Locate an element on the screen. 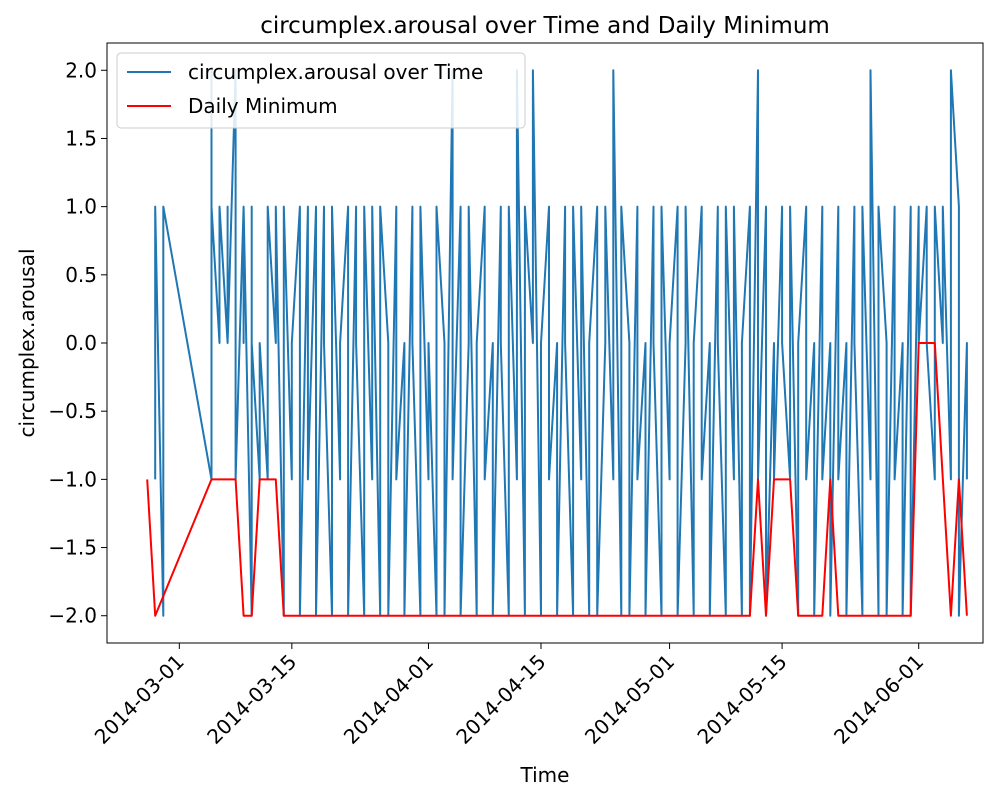 The image size is (1000, 804). y-axis: 2.0 1.5 1.0 0.5 0.0 −0.5 −1.0 −1.5 −2.0 is located at coordinates (77, 343).